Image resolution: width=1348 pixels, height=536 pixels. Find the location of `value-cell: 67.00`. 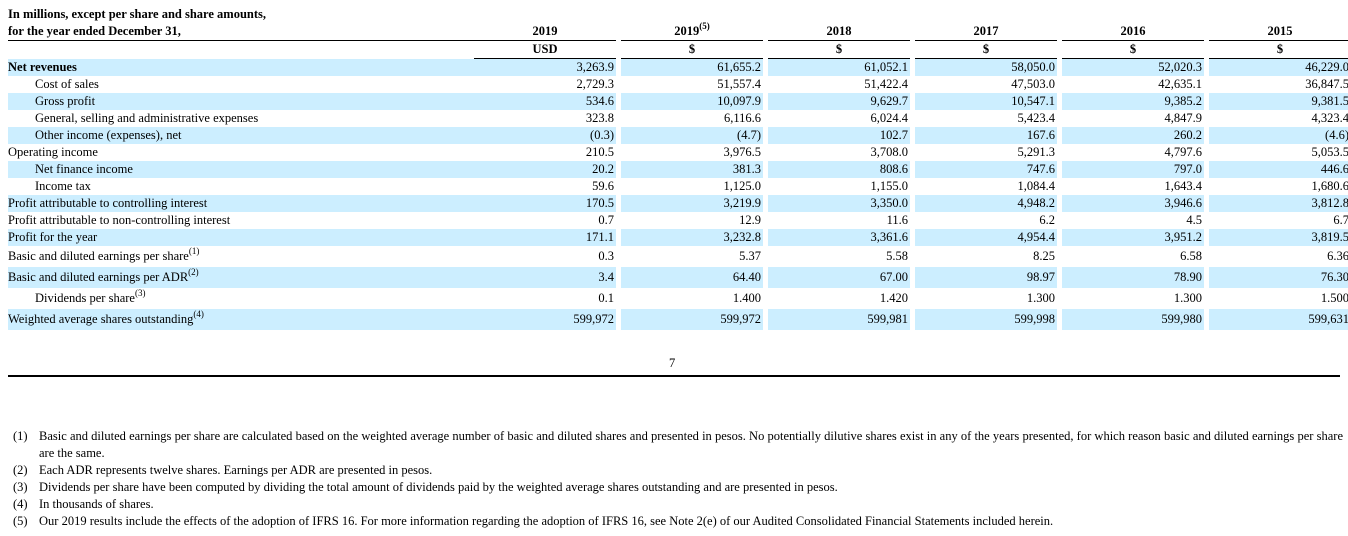

value-cell: 67.00 is located at coordinates (839, 277).